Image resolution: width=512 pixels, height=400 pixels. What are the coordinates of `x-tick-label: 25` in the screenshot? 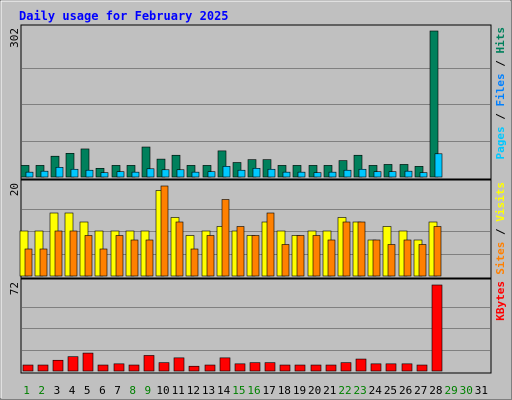 It's located at (390, 390).